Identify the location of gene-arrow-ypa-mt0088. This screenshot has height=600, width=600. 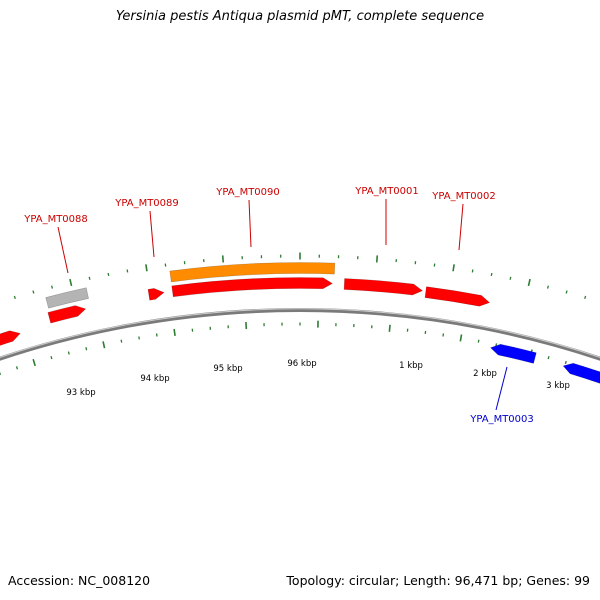
(67, 314).